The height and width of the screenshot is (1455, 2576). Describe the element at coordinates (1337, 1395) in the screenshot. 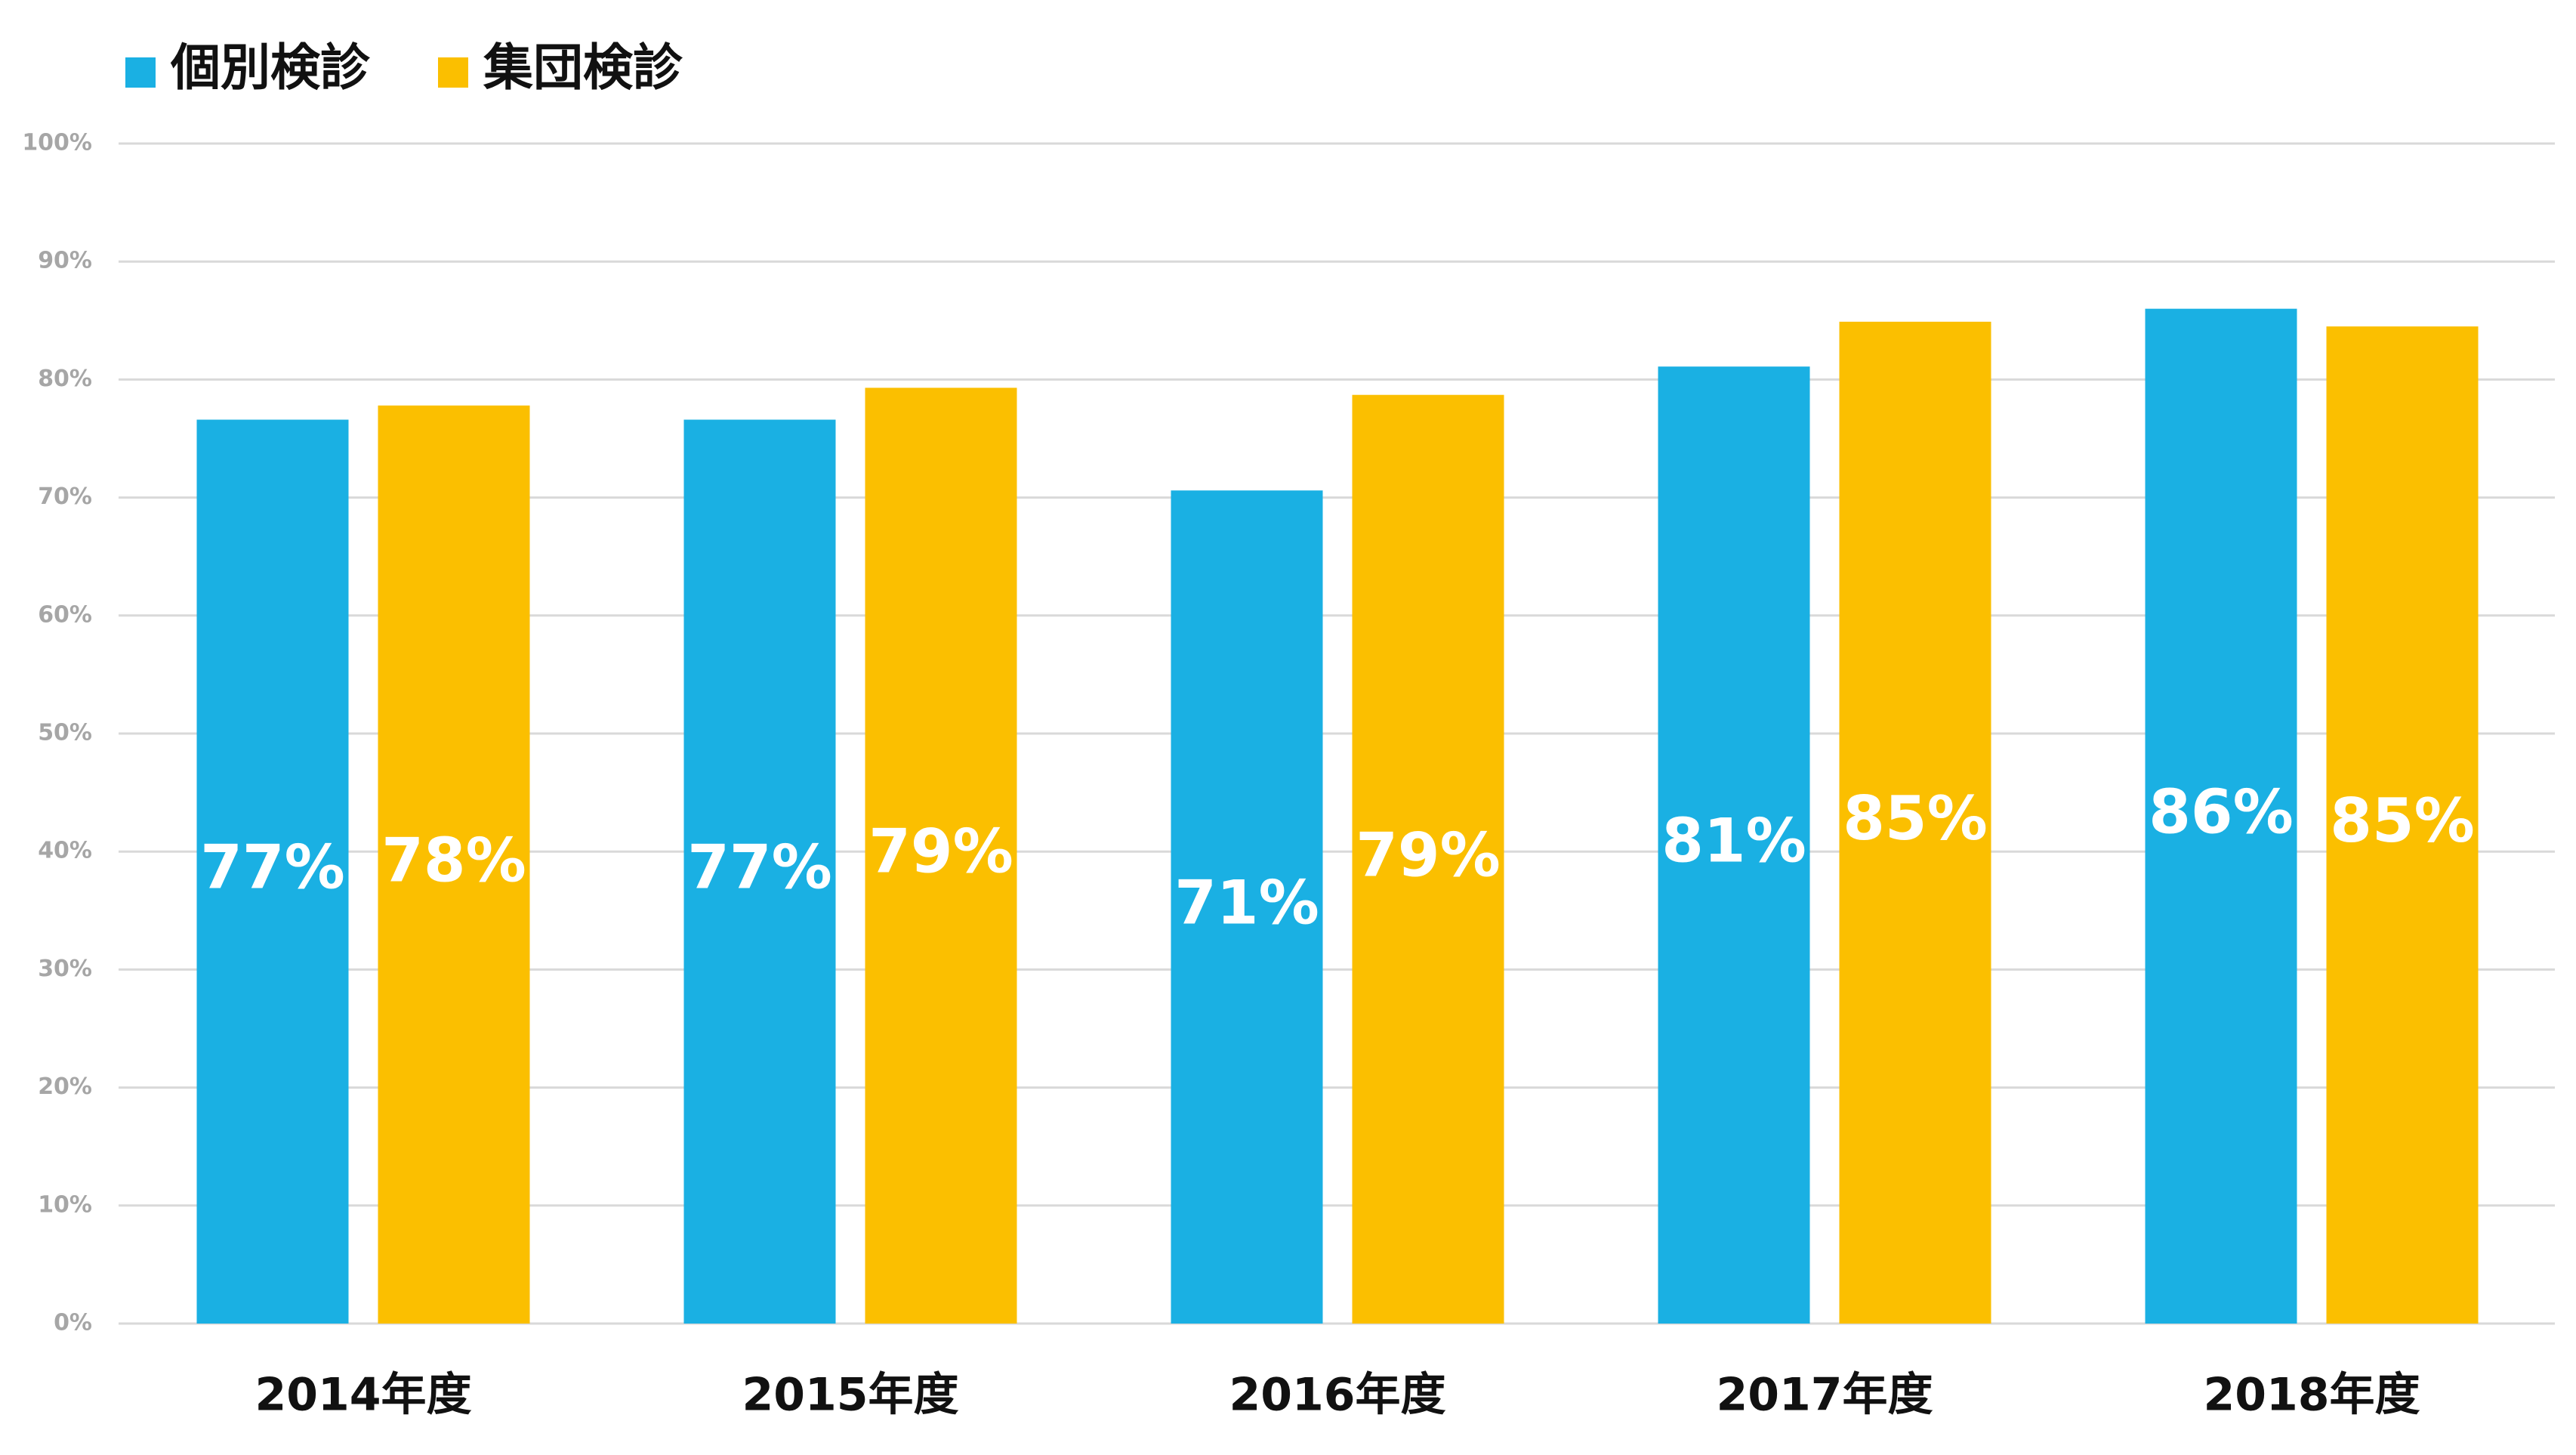

I see `x-tick-label: 2016年度` at that location.